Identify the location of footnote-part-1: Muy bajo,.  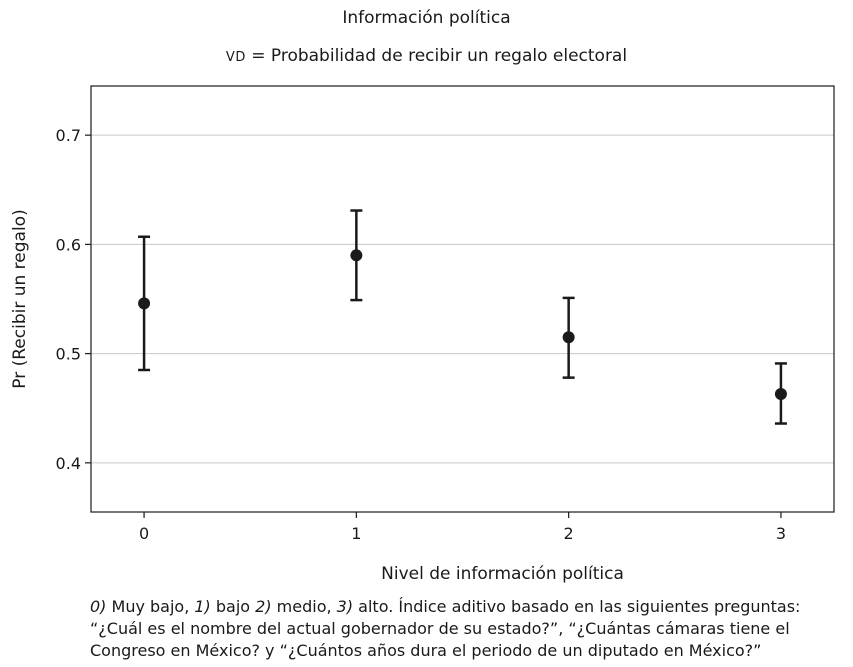
(150, 606).